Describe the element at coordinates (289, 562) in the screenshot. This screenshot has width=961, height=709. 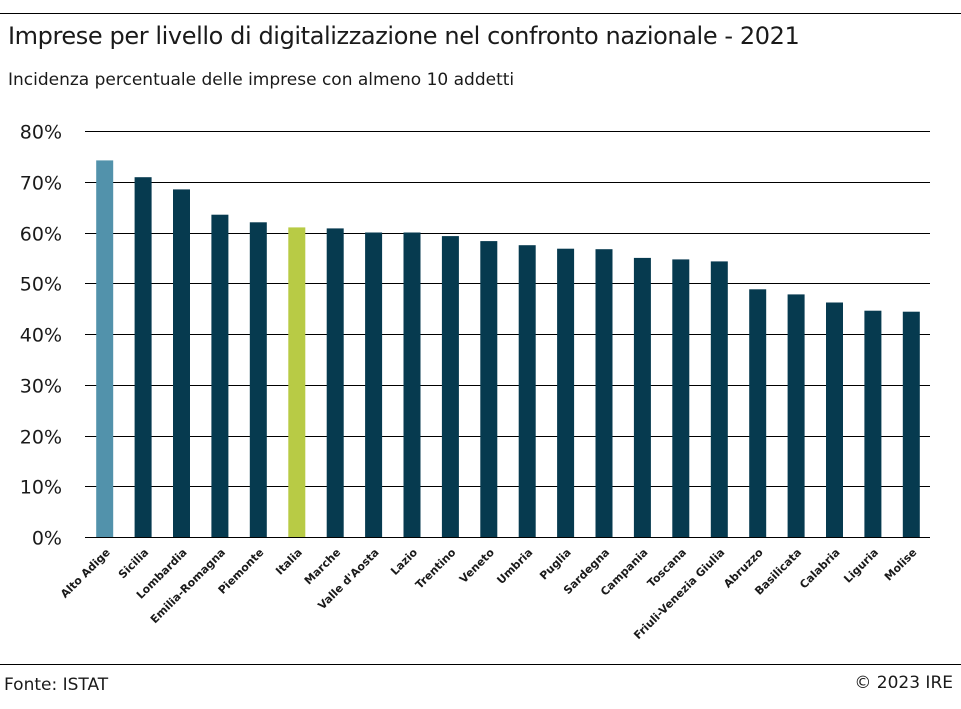
I see `x-tick-label: Italia` at that location.